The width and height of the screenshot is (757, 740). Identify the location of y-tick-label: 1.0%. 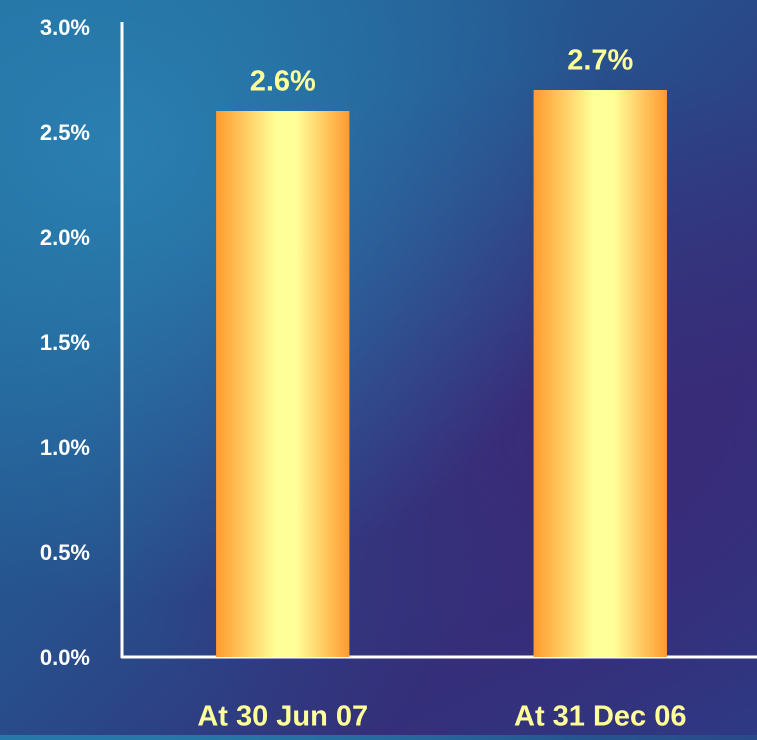
(65, 447).